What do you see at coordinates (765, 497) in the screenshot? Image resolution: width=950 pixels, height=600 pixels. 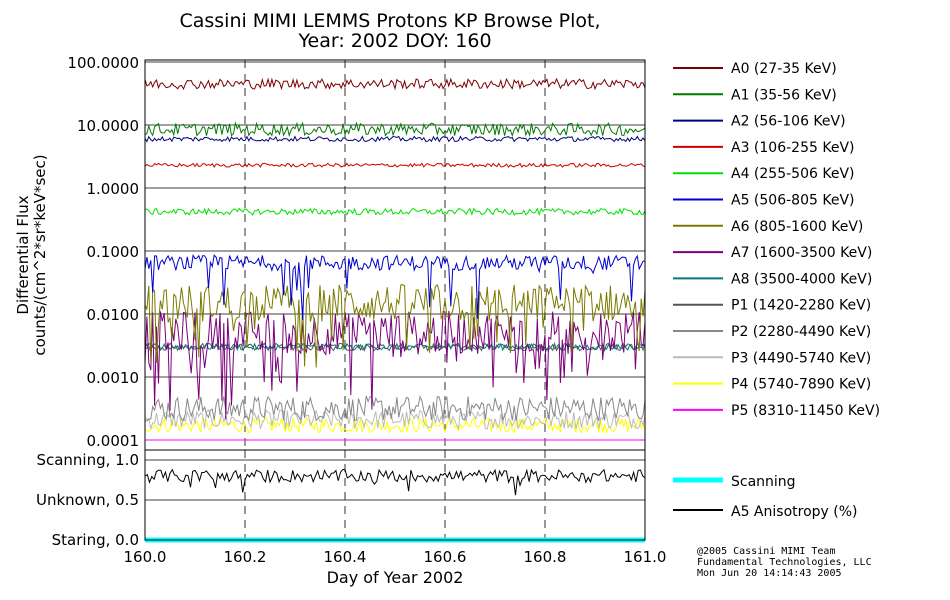 I see `legend-anisotropy: Scanning A5 Anisotropy (%)` at bounding box center [765, 497].